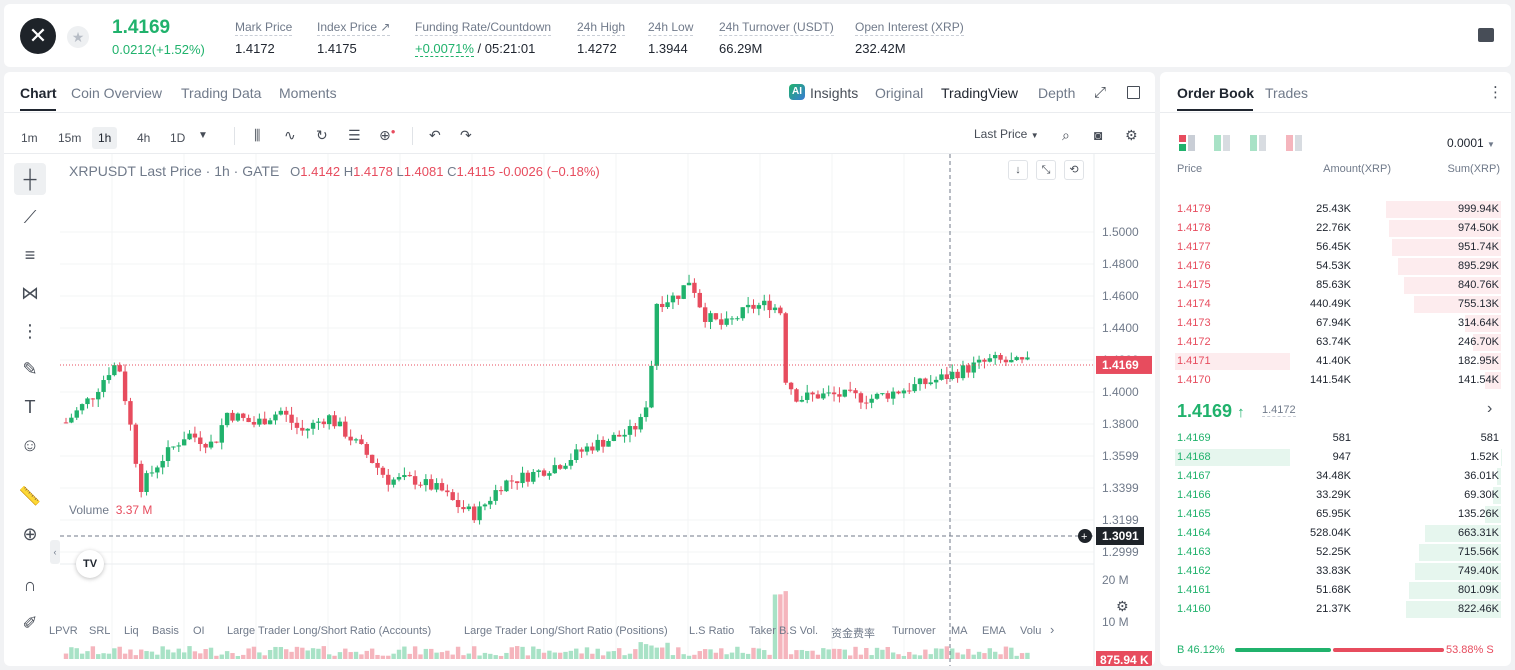  I want to click on bid-row: 1.4165 65.95K 135.26K, so click(1335, 514).